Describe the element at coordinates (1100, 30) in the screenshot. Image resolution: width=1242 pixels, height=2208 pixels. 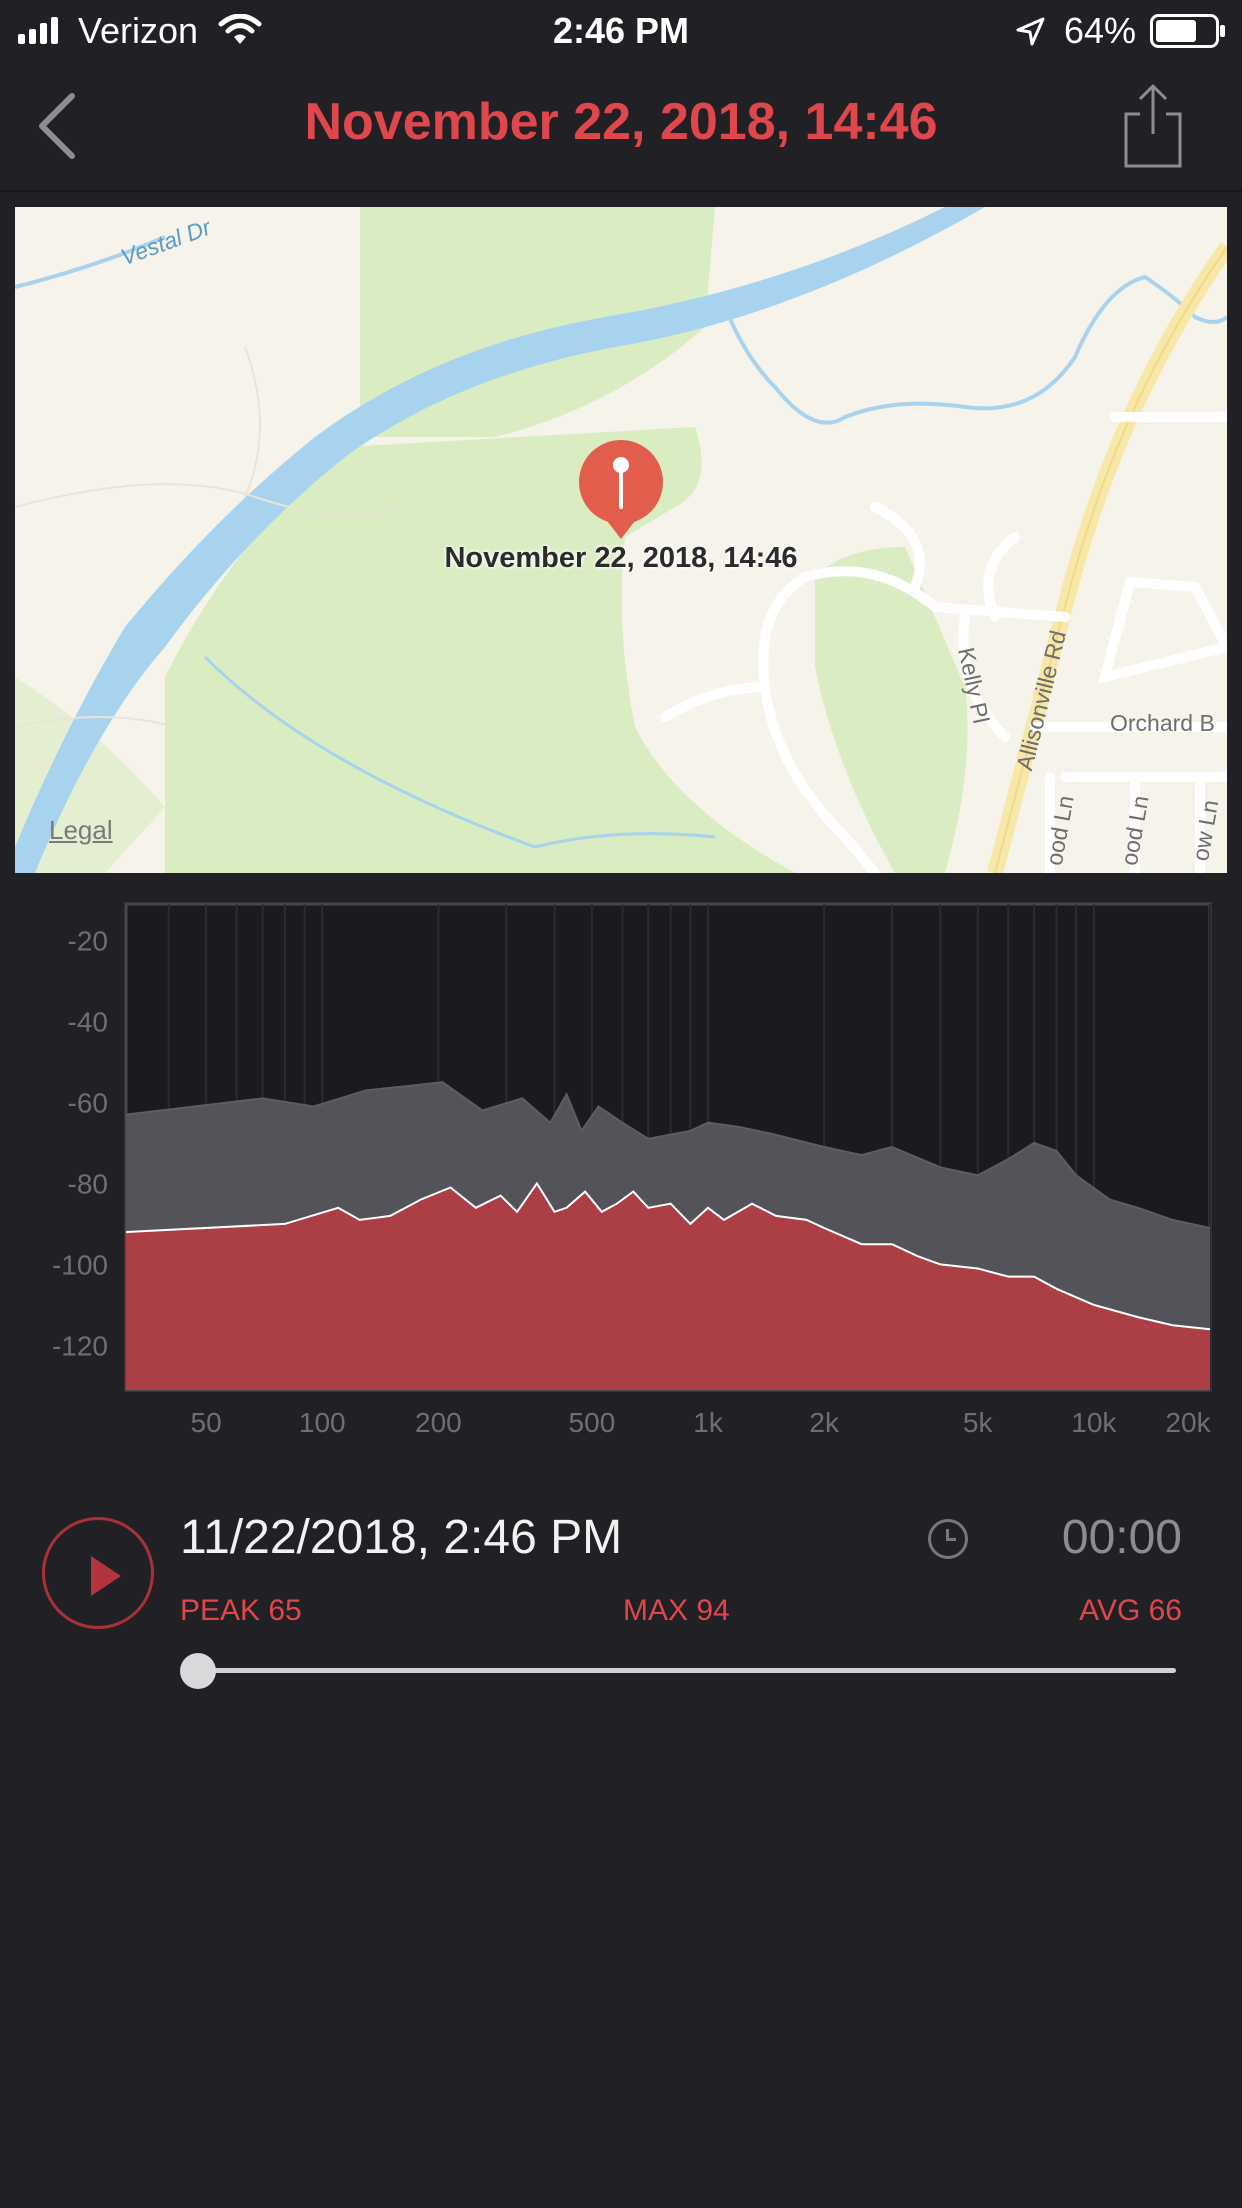
I see `battery-percent: 64%` at that location.